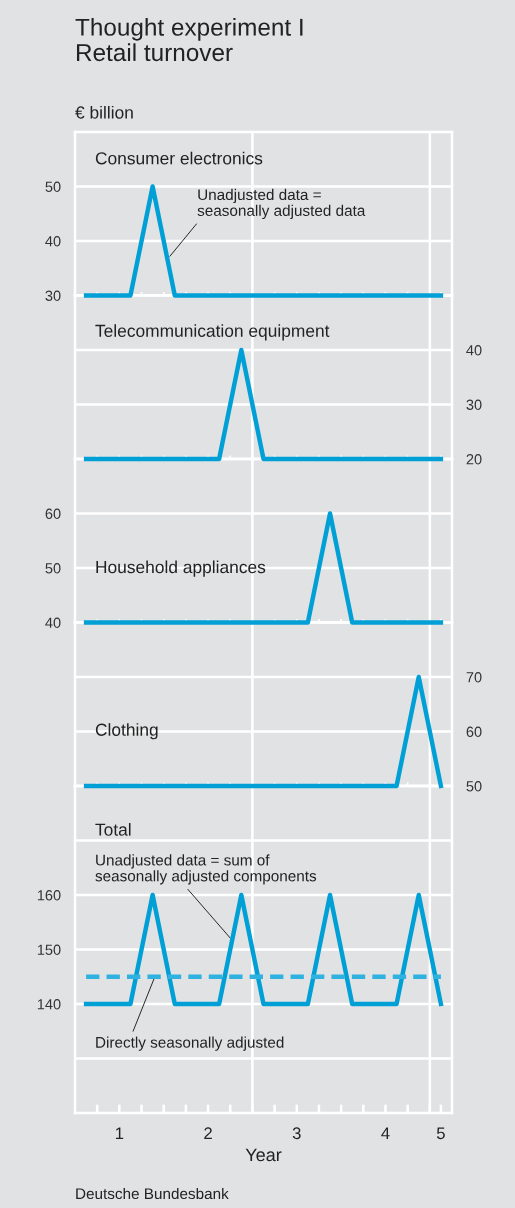 Image resolution: width=515 pixels, height=1208 pixels. What do you see at coordinates (49, 949) in the screenshot?
I see `y-tick-label: 150` at bounding box center [49, 949].